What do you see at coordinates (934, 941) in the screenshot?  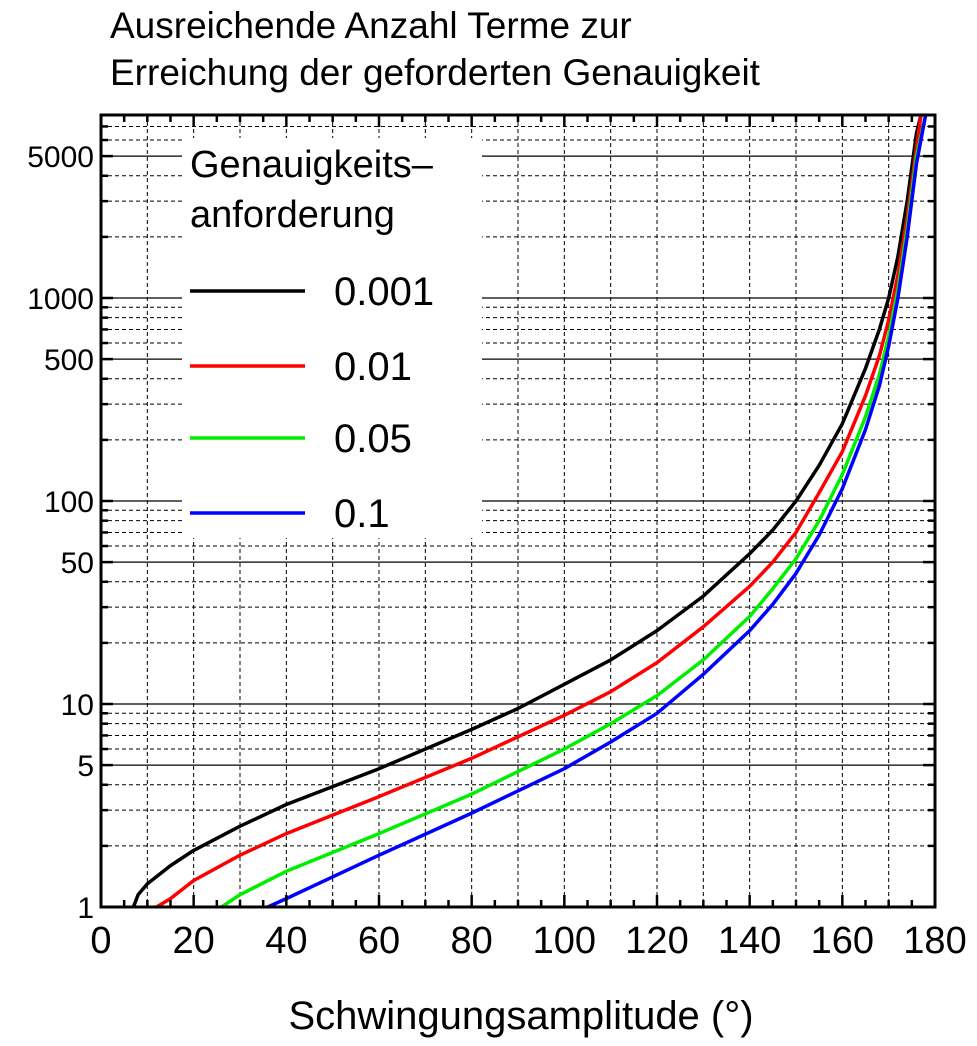 I see `x-tick-label: 180` at bounding box center [934, 941].